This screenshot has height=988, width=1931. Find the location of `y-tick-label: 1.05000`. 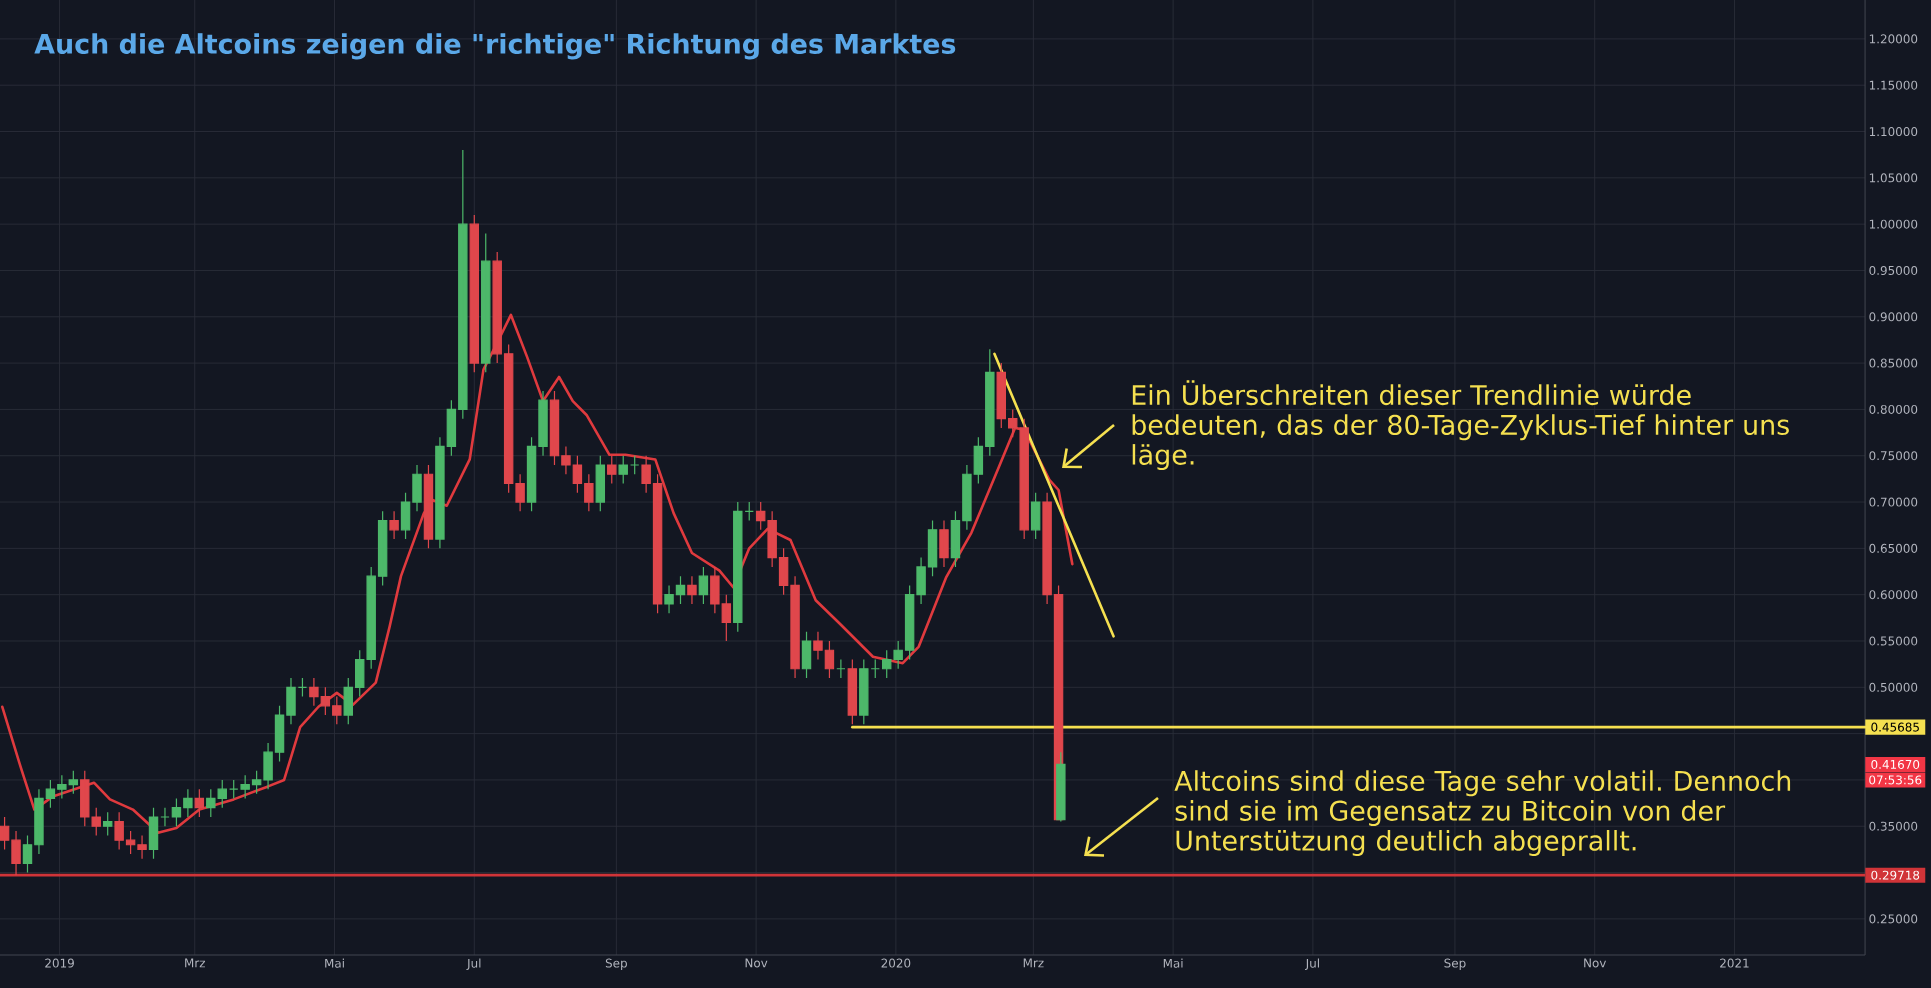

y-tick-label: 1.05000 is located at coordinates (1893, 178).